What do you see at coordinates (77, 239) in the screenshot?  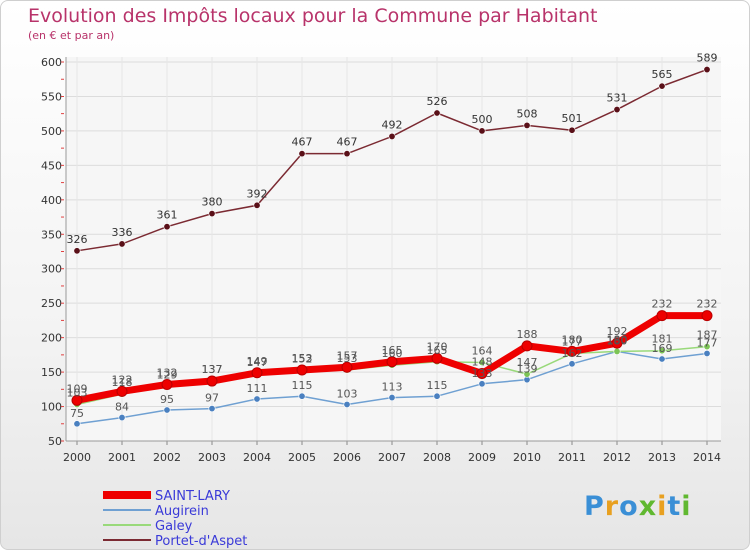 I see `data-label: 326` at bounding box center [77, 239].